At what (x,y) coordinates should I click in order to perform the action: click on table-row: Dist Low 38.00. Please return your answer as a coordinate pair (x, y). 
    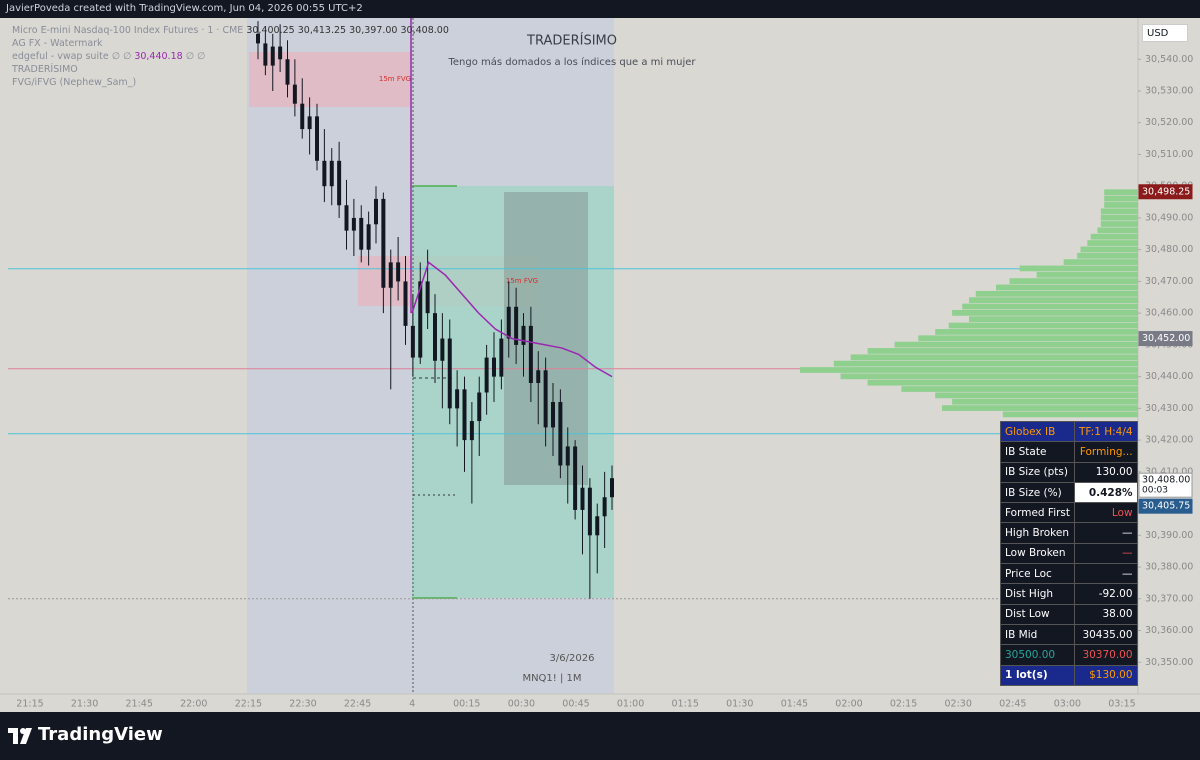
    Looking at the image, I should click on (1068, 614).